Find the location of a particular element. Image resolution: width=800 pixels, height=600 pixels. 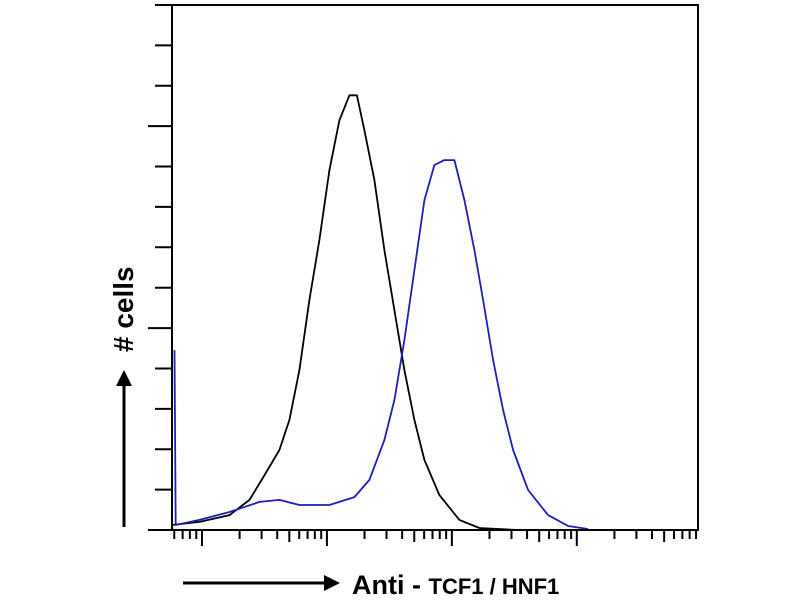

x-arrow-head-icon is located at coordinates (332, 583).